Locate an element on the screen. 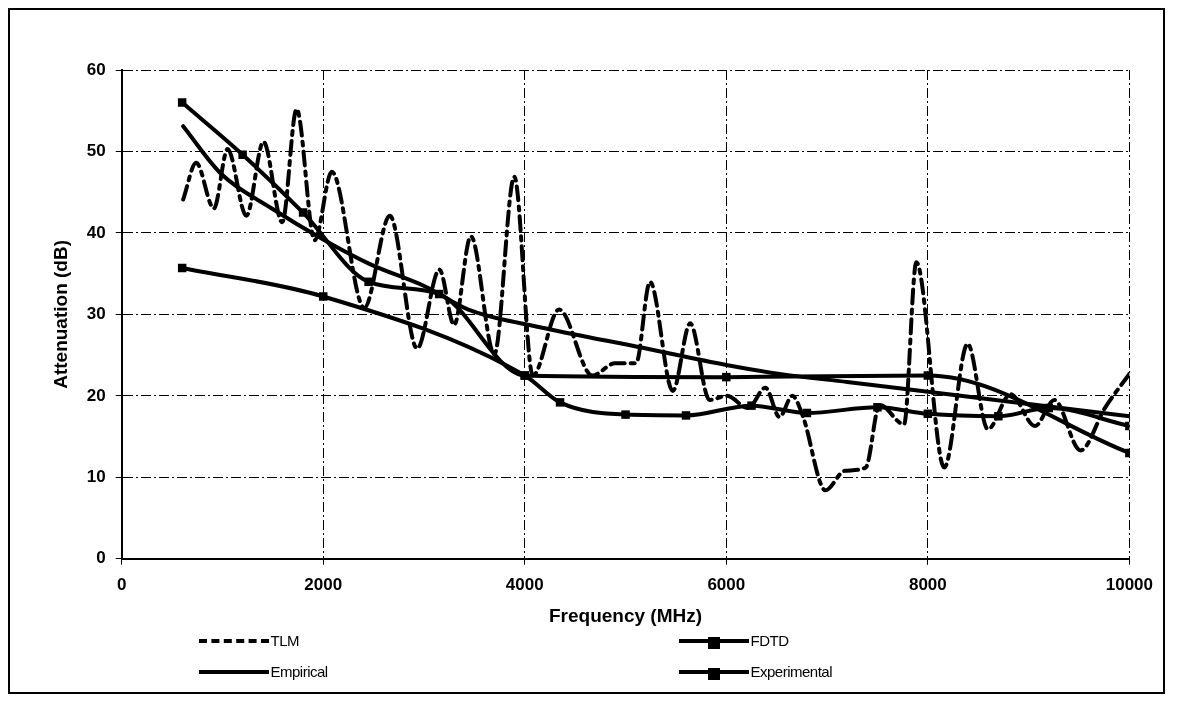  y-axis-title: Attenuation (dB) is located at coordinates (60, 314).